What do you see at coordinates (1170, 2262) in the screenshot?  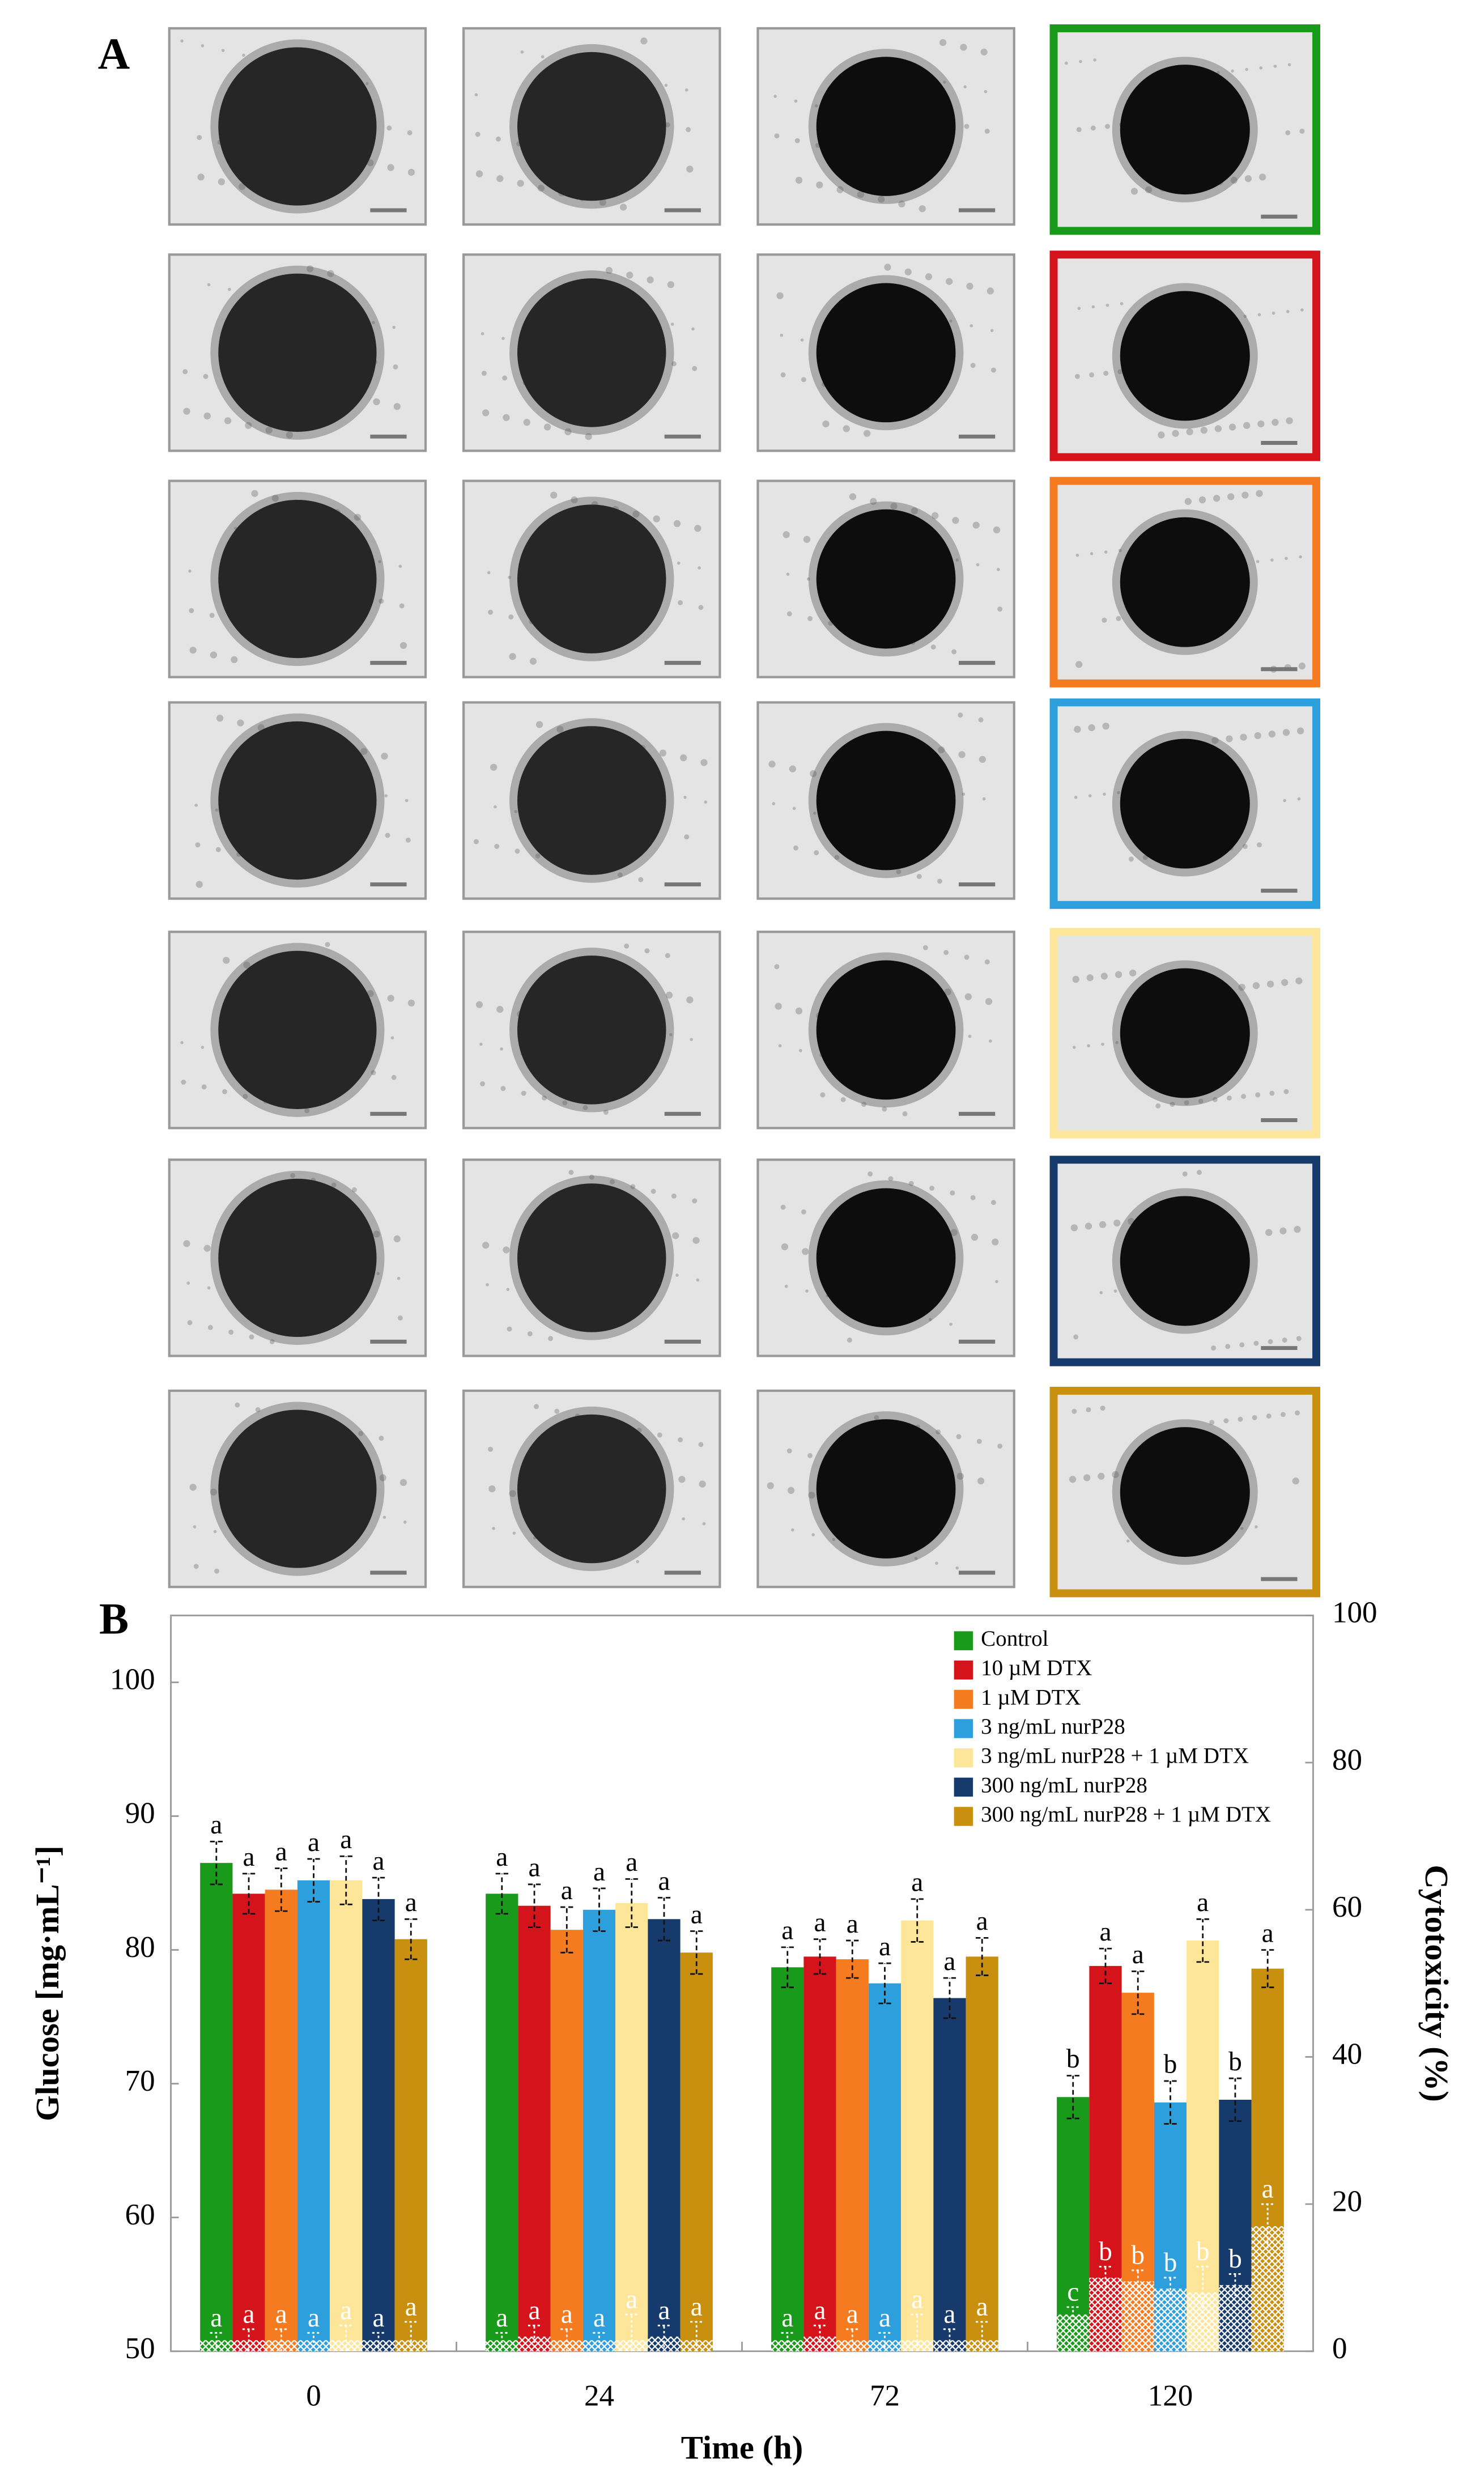 I see `significance-label: b` at bounding box center [1170, 2262].